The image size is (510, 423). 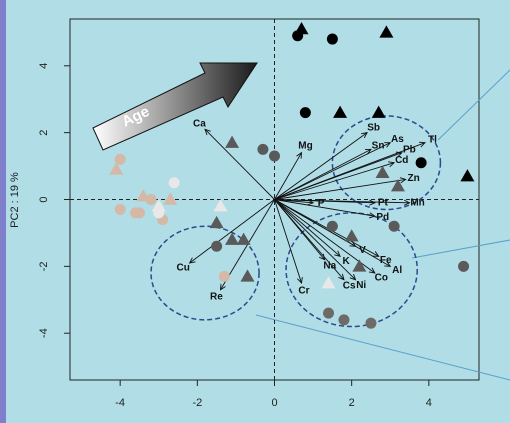 What do you see at coordinates (305, 145) in the screenshot?
I see `loading-label: Mg` at bounding box center [305, 145].